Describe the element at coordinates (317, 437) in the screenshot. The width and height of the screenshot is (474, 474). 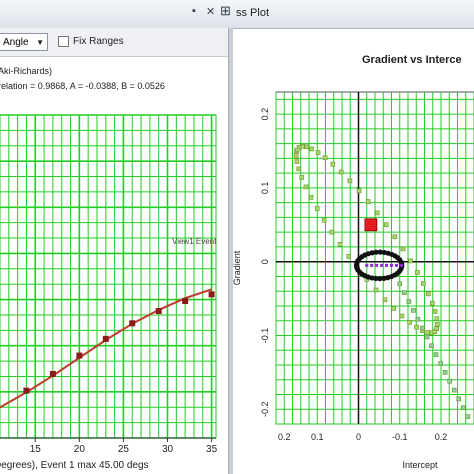
I see `x-tick-label: 0.1` at that location.